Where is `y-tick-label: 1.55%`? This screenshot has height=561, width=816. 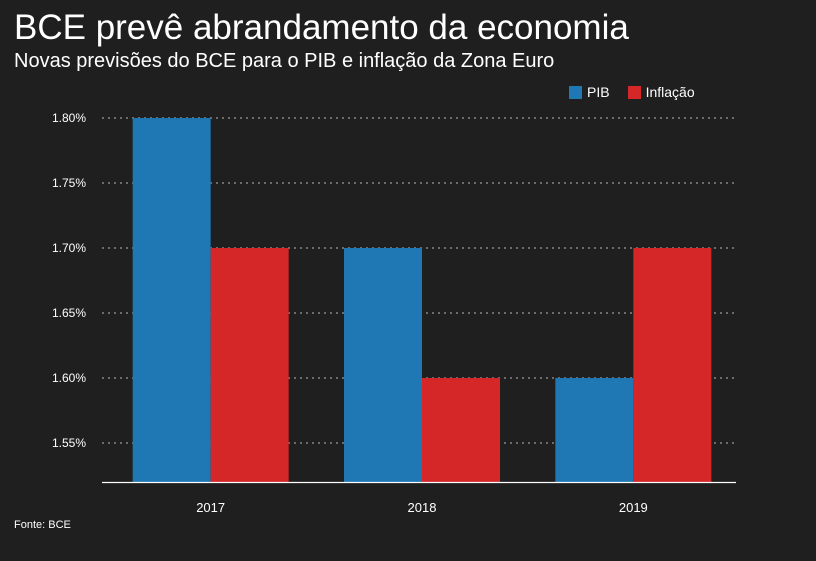 y-tick-label: 1.55% is located at coordinates (69, 443).